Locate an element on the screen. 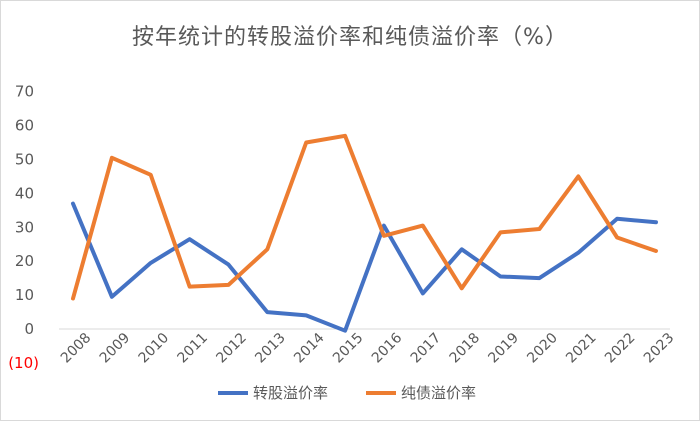 The width and height of the screenshot is (700, 421). x-tick-label: 2022 is located at coordinates (620, 348).